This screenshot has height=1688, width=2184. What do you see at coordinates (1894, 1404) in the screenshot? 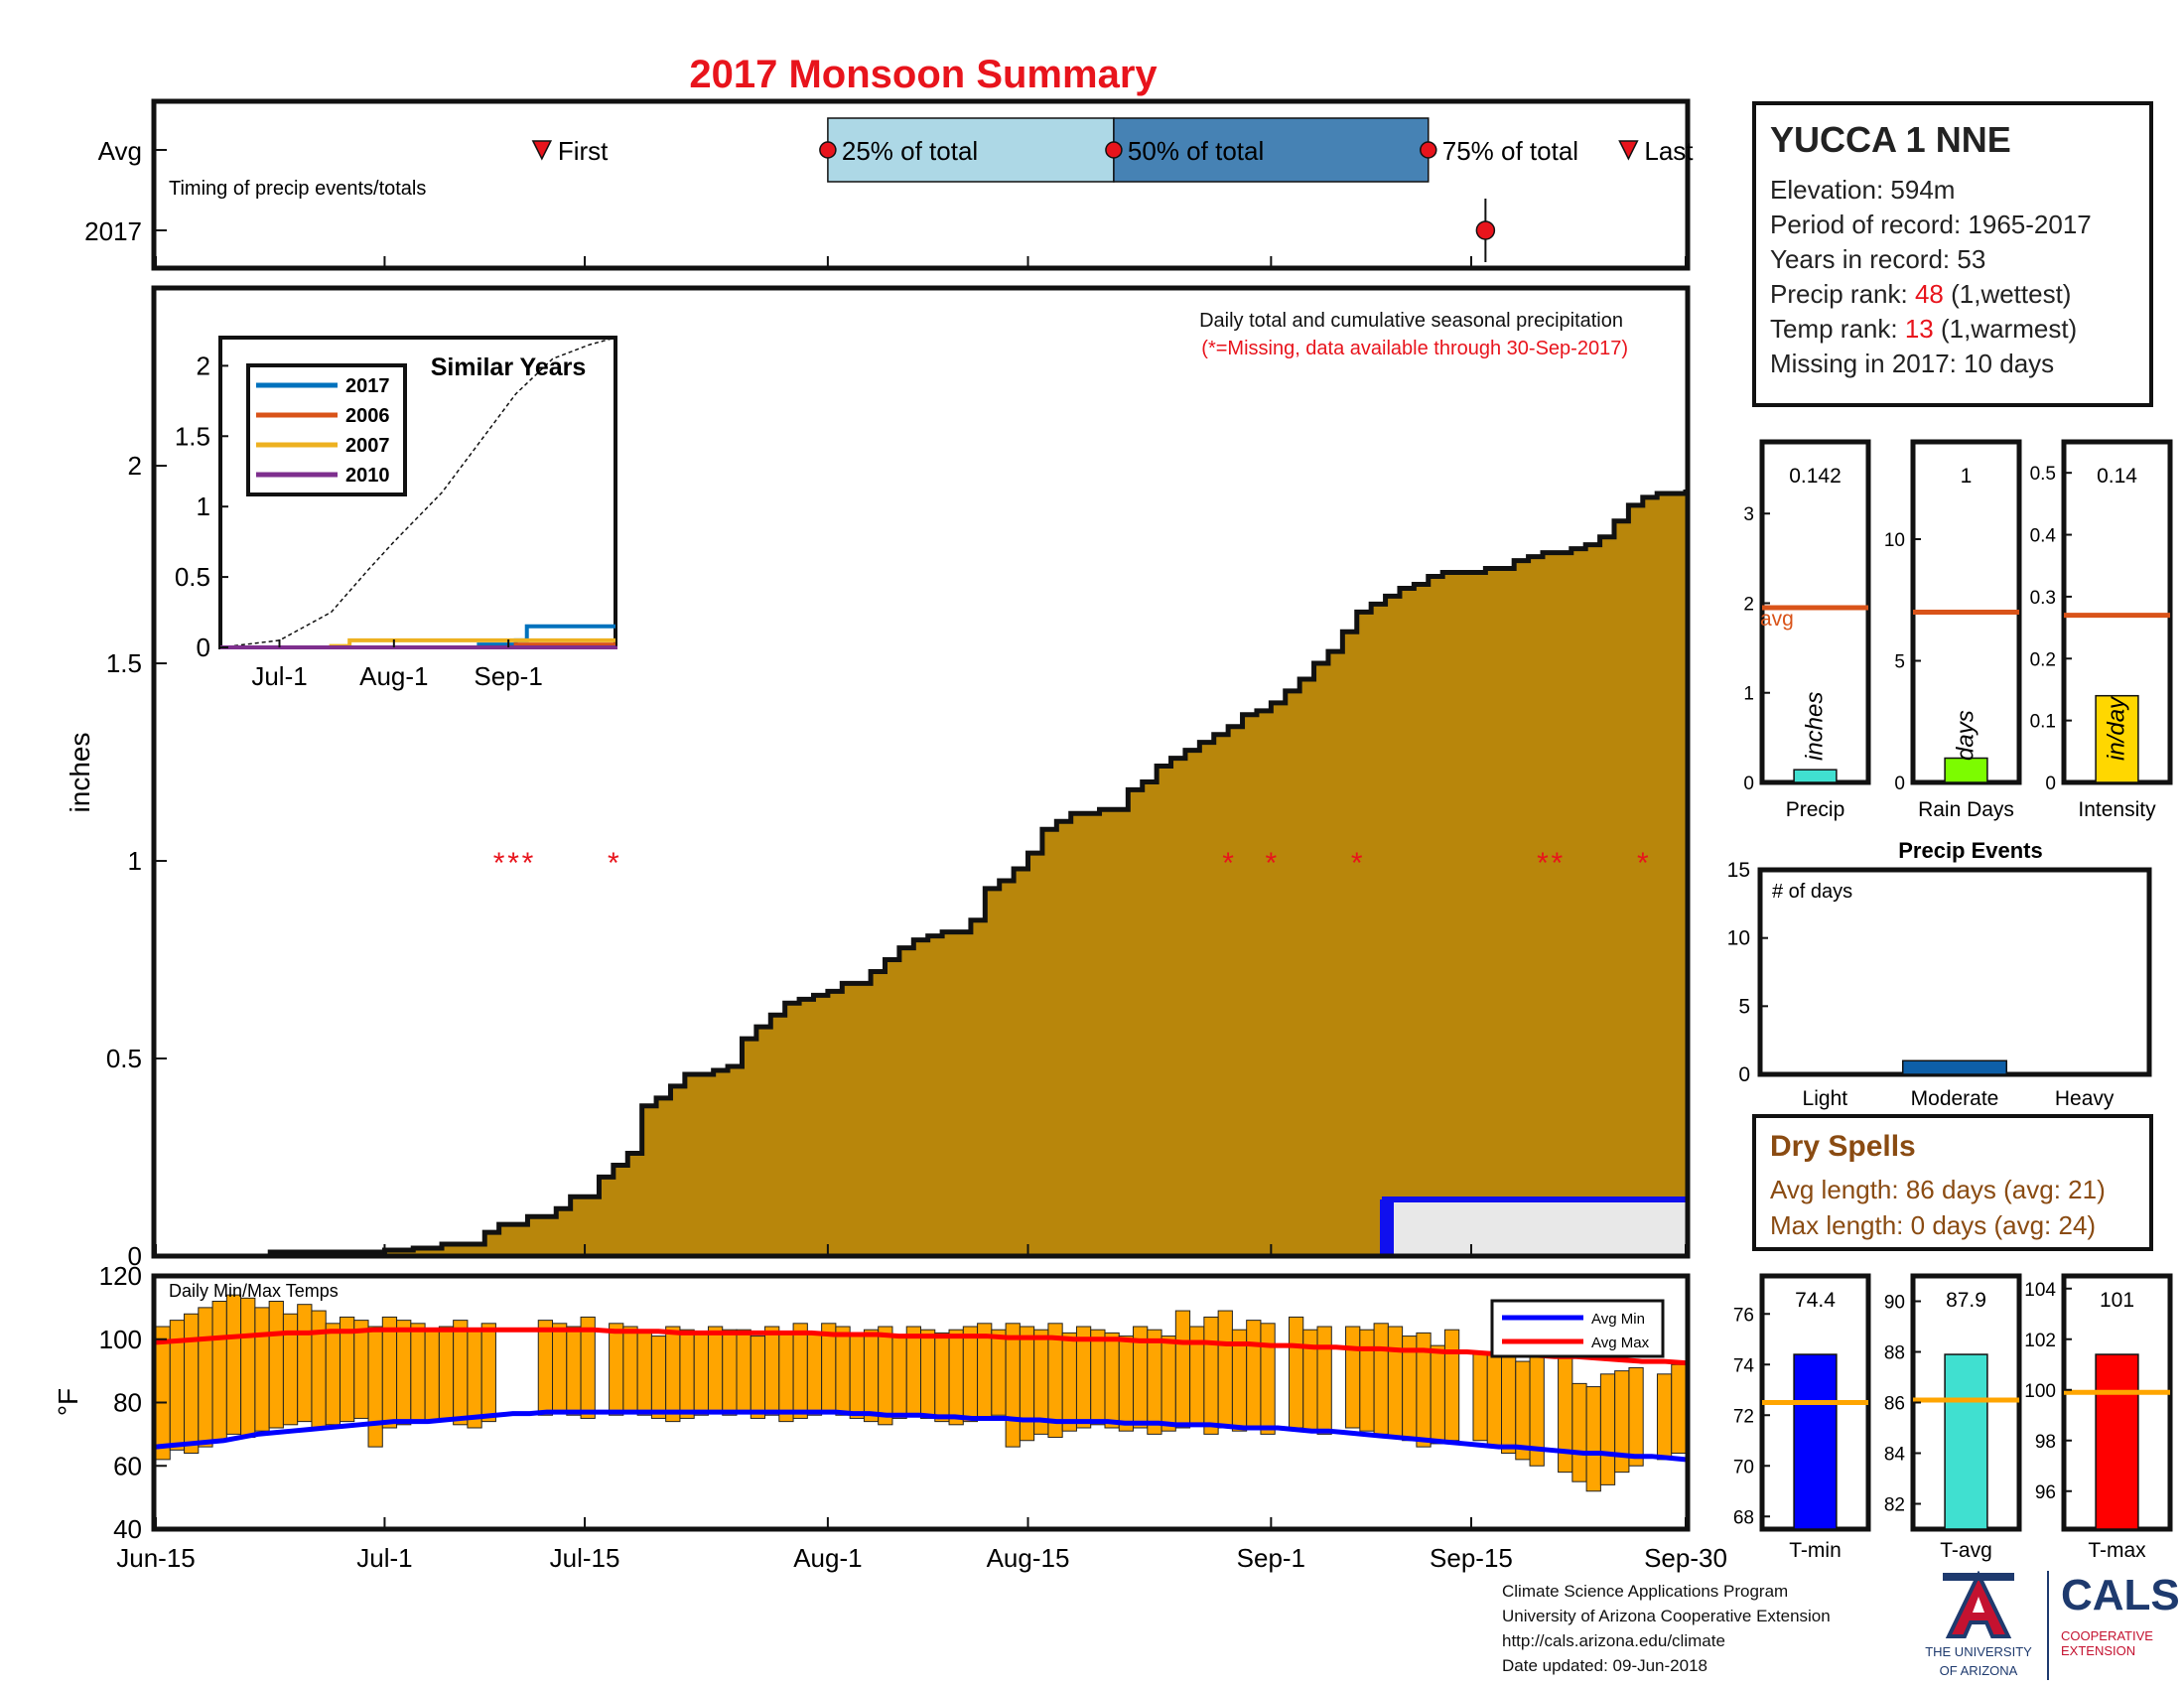
I see `temp-summary-ytick-label: 86` at bounding box center [1894, 1404].